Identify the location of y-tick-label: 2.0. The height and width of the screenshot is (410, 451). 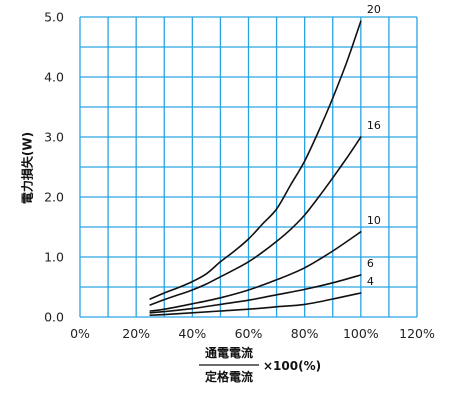
(54, 197).